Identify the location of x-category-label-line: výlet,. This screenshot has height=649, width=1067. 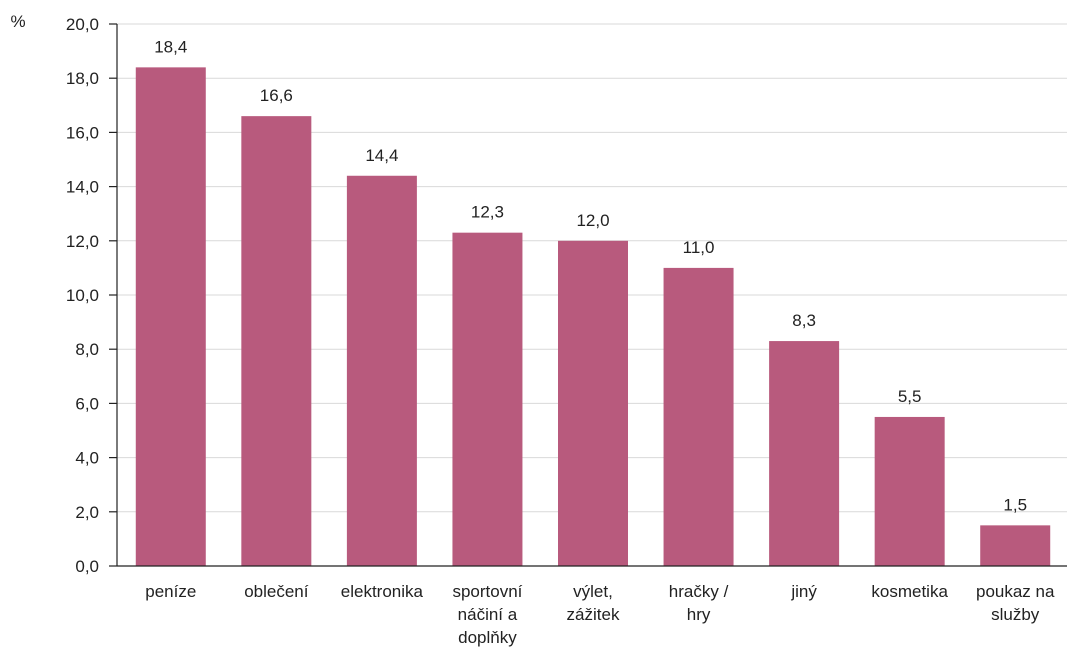
(593, 591).